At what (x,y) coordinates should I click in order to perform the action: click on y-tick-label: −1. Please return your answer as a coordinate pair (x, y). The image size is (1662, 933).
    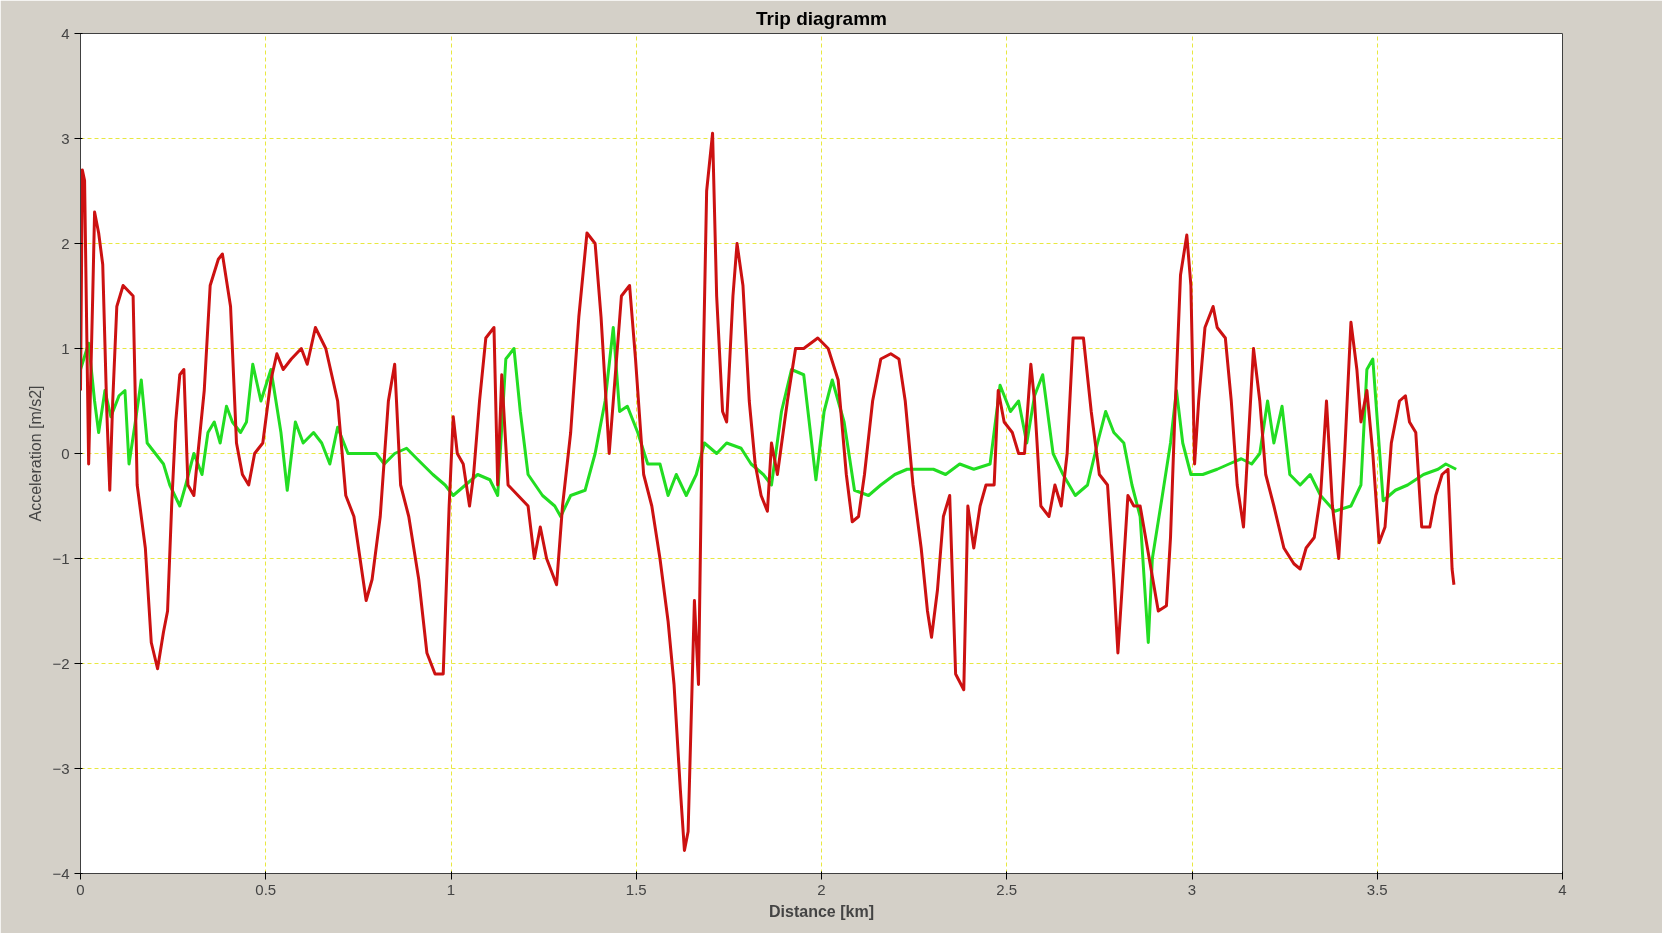
    Looking at the image, I should click on (61, 558).